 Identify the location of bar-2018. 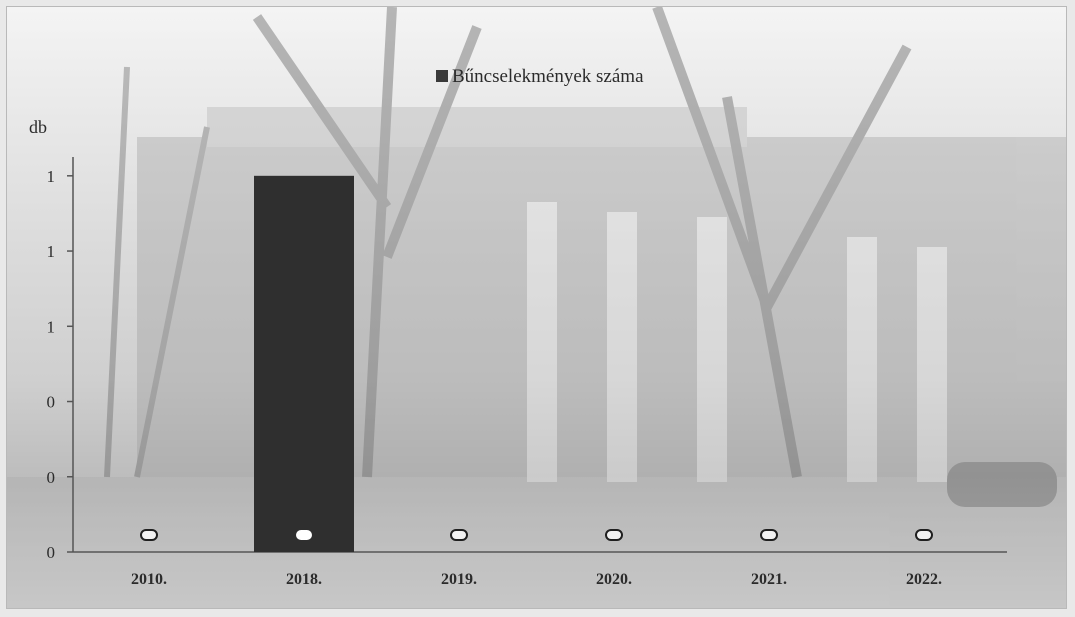
(304, 364).